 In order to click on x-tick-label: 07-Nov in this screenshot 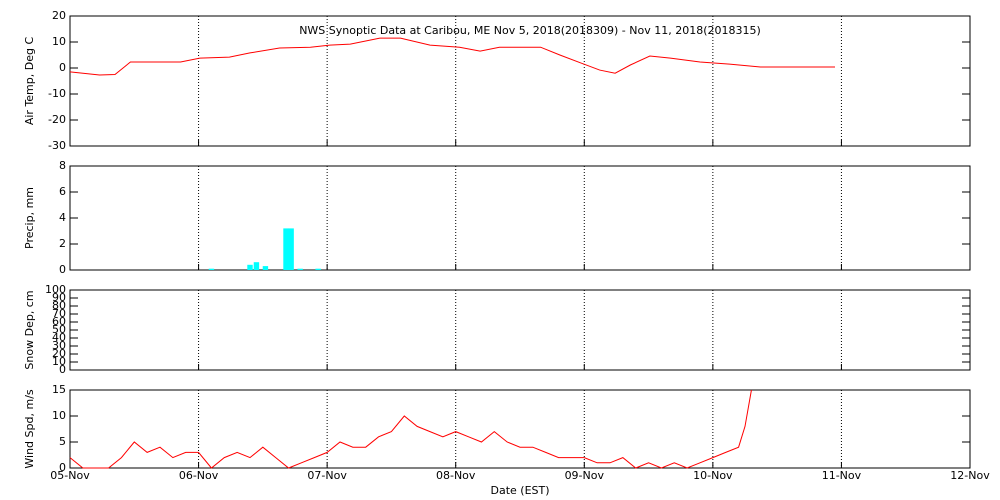, I will do `click(327, 475)`.